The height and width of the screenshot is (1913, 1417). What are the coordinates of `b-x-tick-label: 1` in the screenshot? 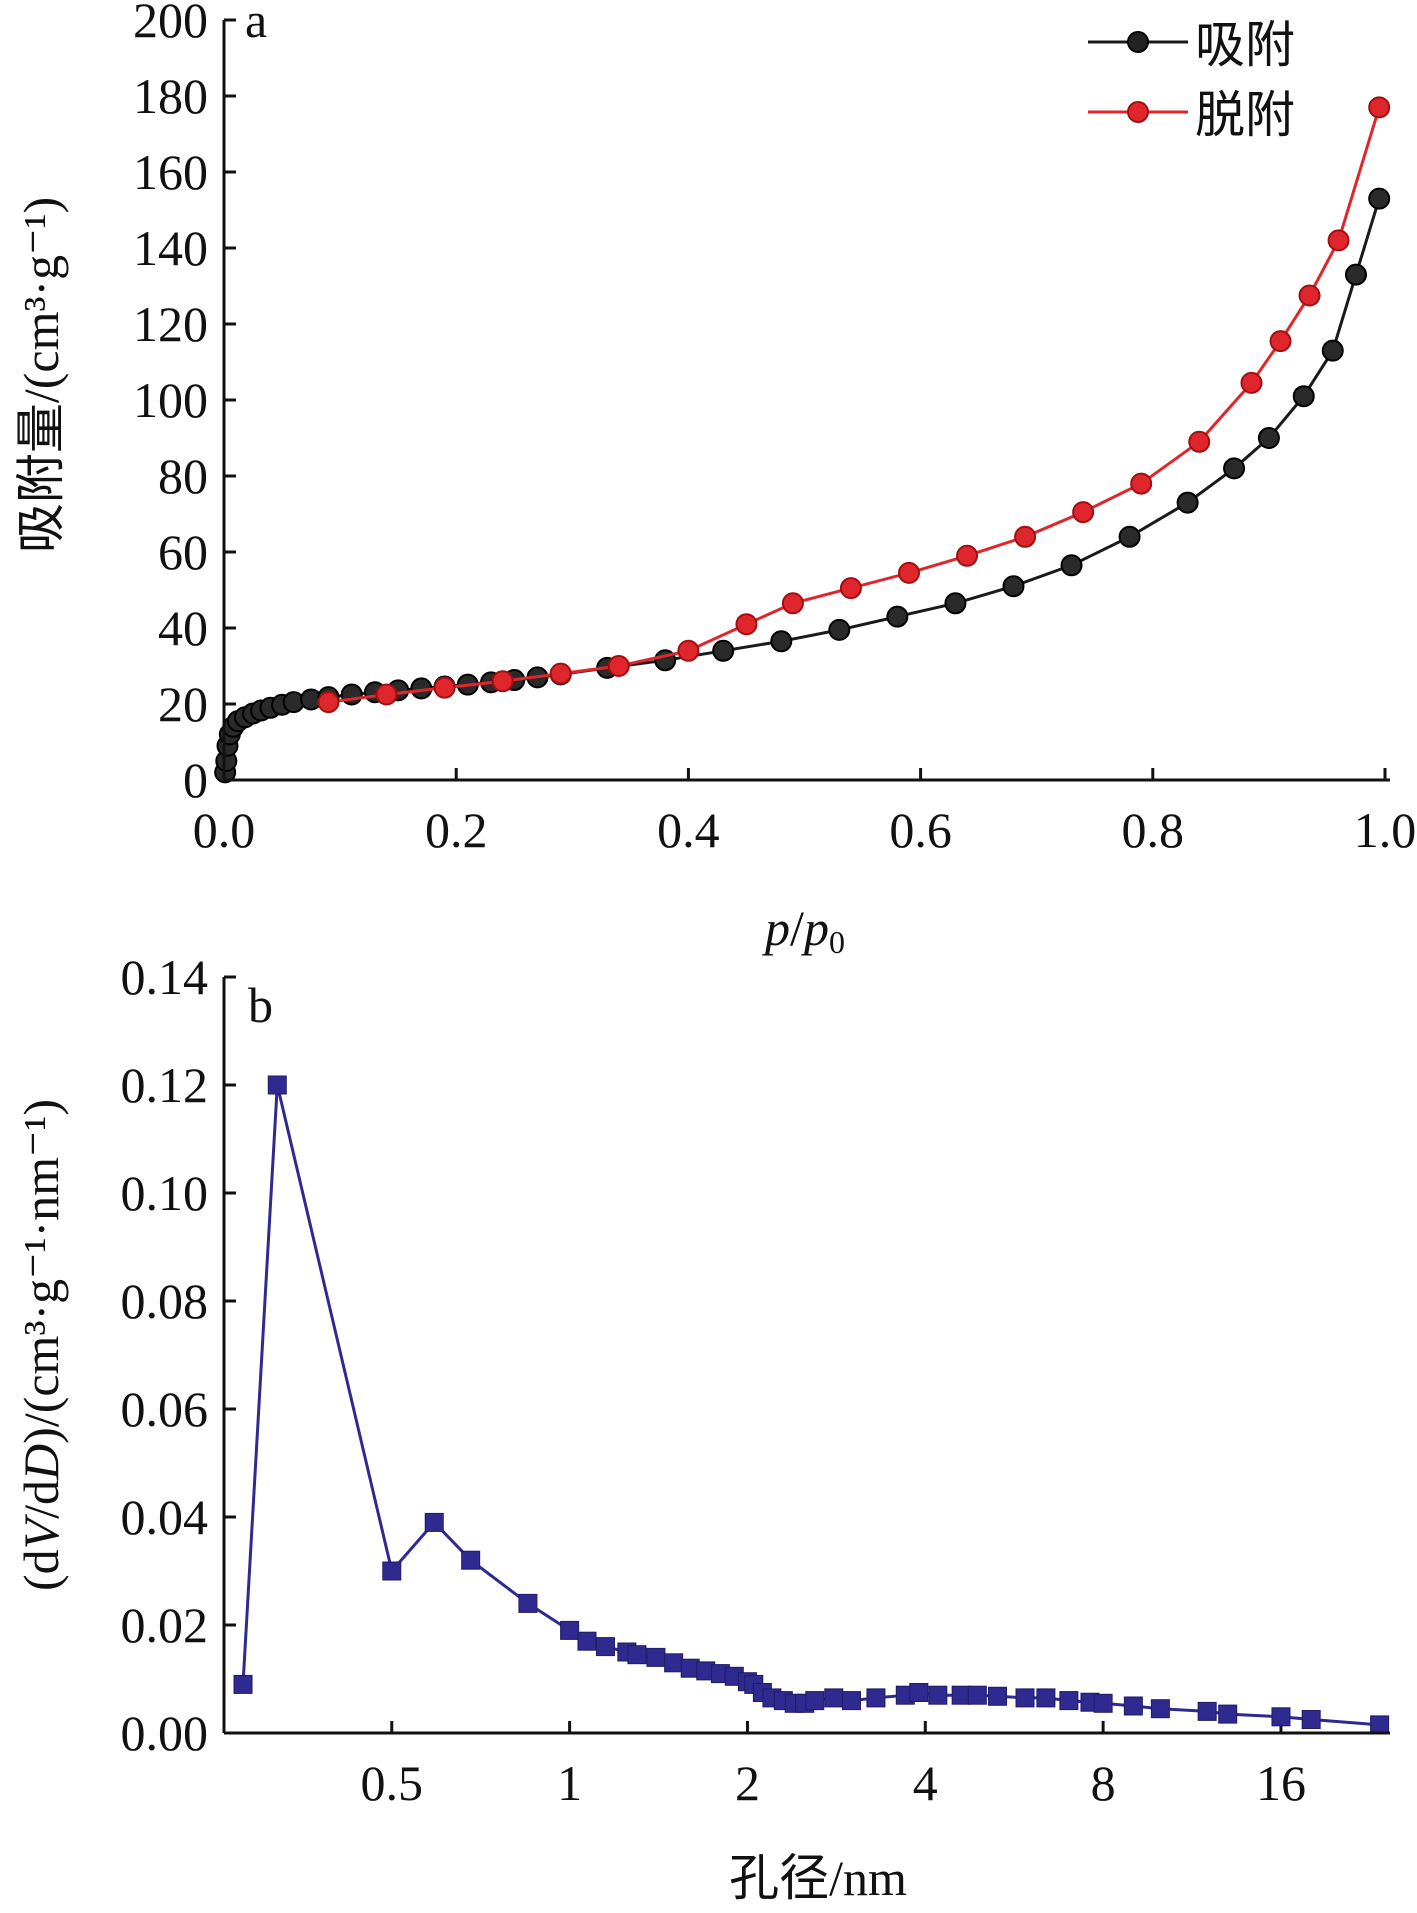 It's located at (569, 1783).